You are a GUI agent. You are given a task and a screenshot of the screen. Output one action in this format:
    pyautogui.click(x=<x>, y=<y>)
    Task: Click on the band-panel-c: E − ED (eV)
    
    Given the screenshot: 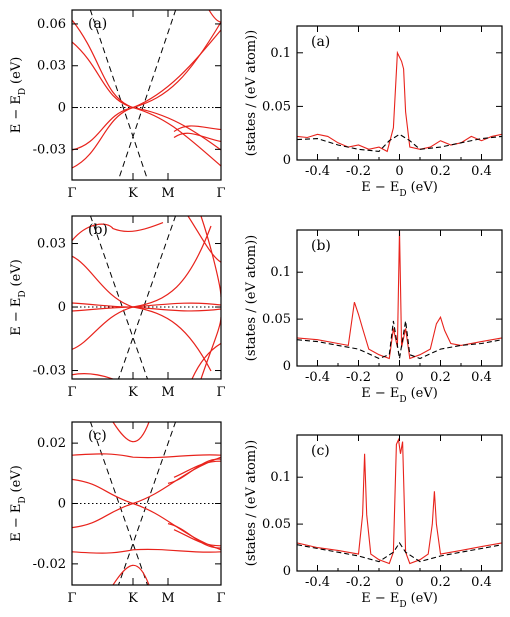 What is the action you would take?
    pyautogui.click(x=115, y=503)
    